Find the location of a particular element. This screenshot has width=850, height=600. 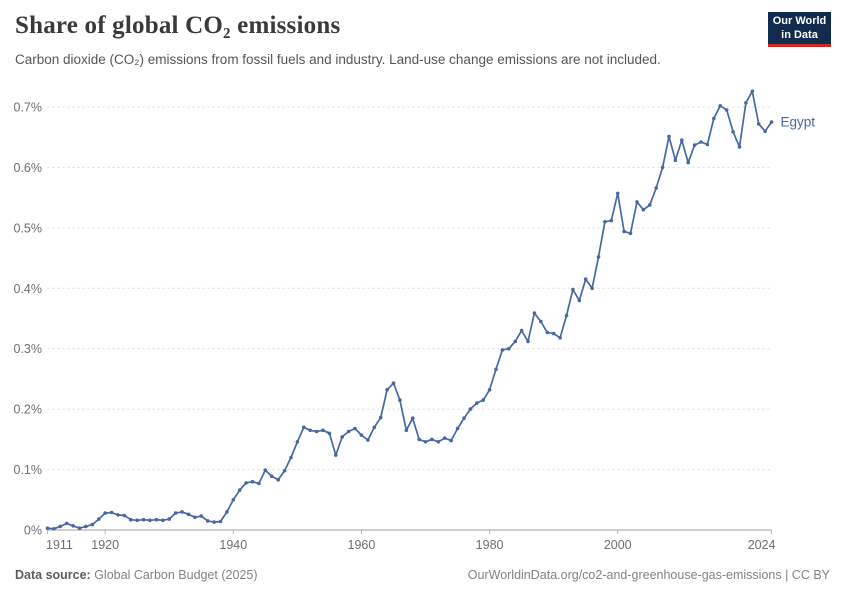

owid-logo: Our World in Data is located at coordinates (799, 29).